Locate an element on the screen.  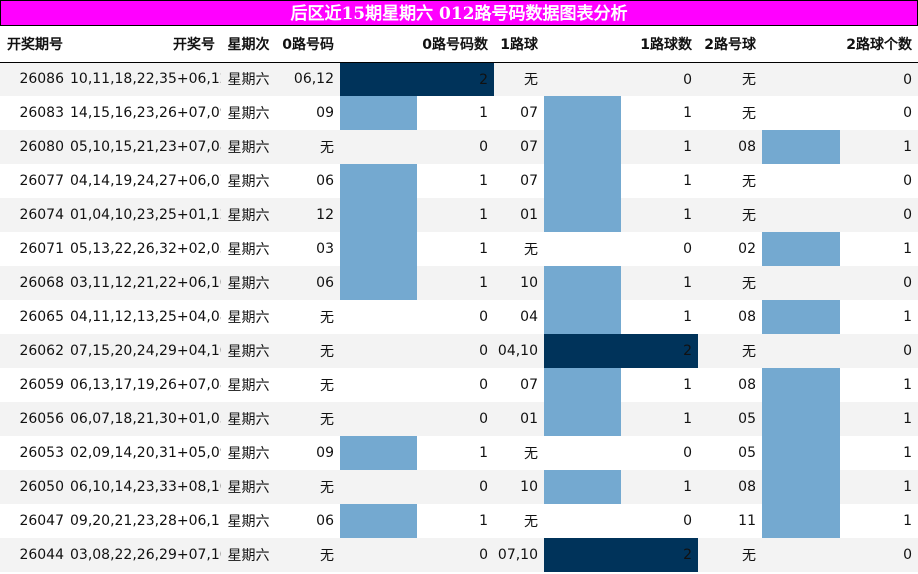
period-cell: 26059 is located at coordinates (35, 385).